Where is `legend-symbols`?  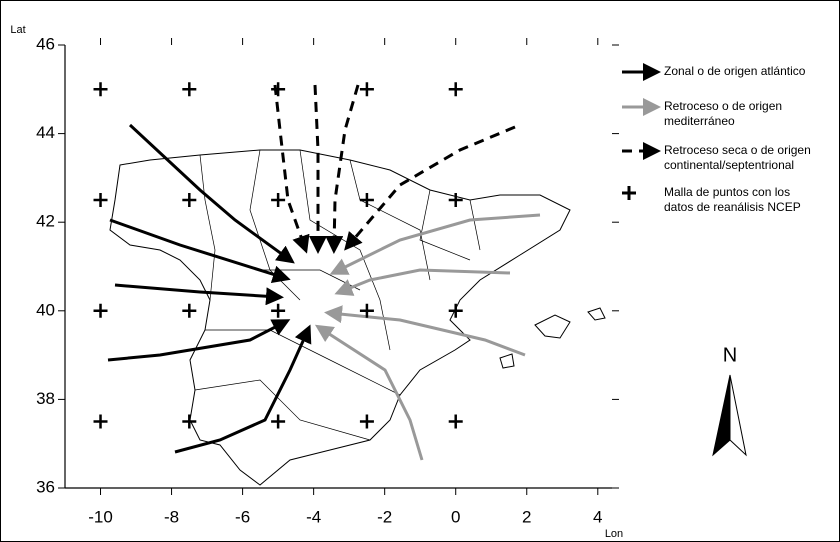 legend-symbols is located at coordinates (641, 131).